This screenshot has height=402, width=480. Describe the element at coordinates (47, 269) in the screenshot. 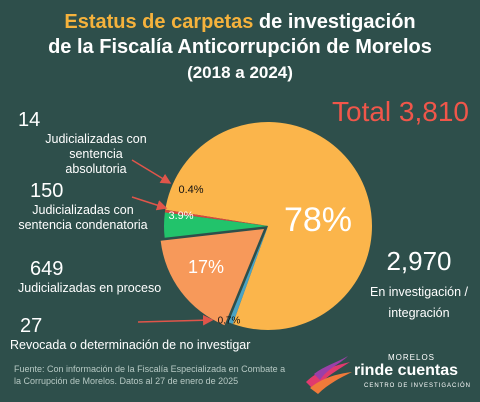

I see `callout-proceso-count: 649` at that location.